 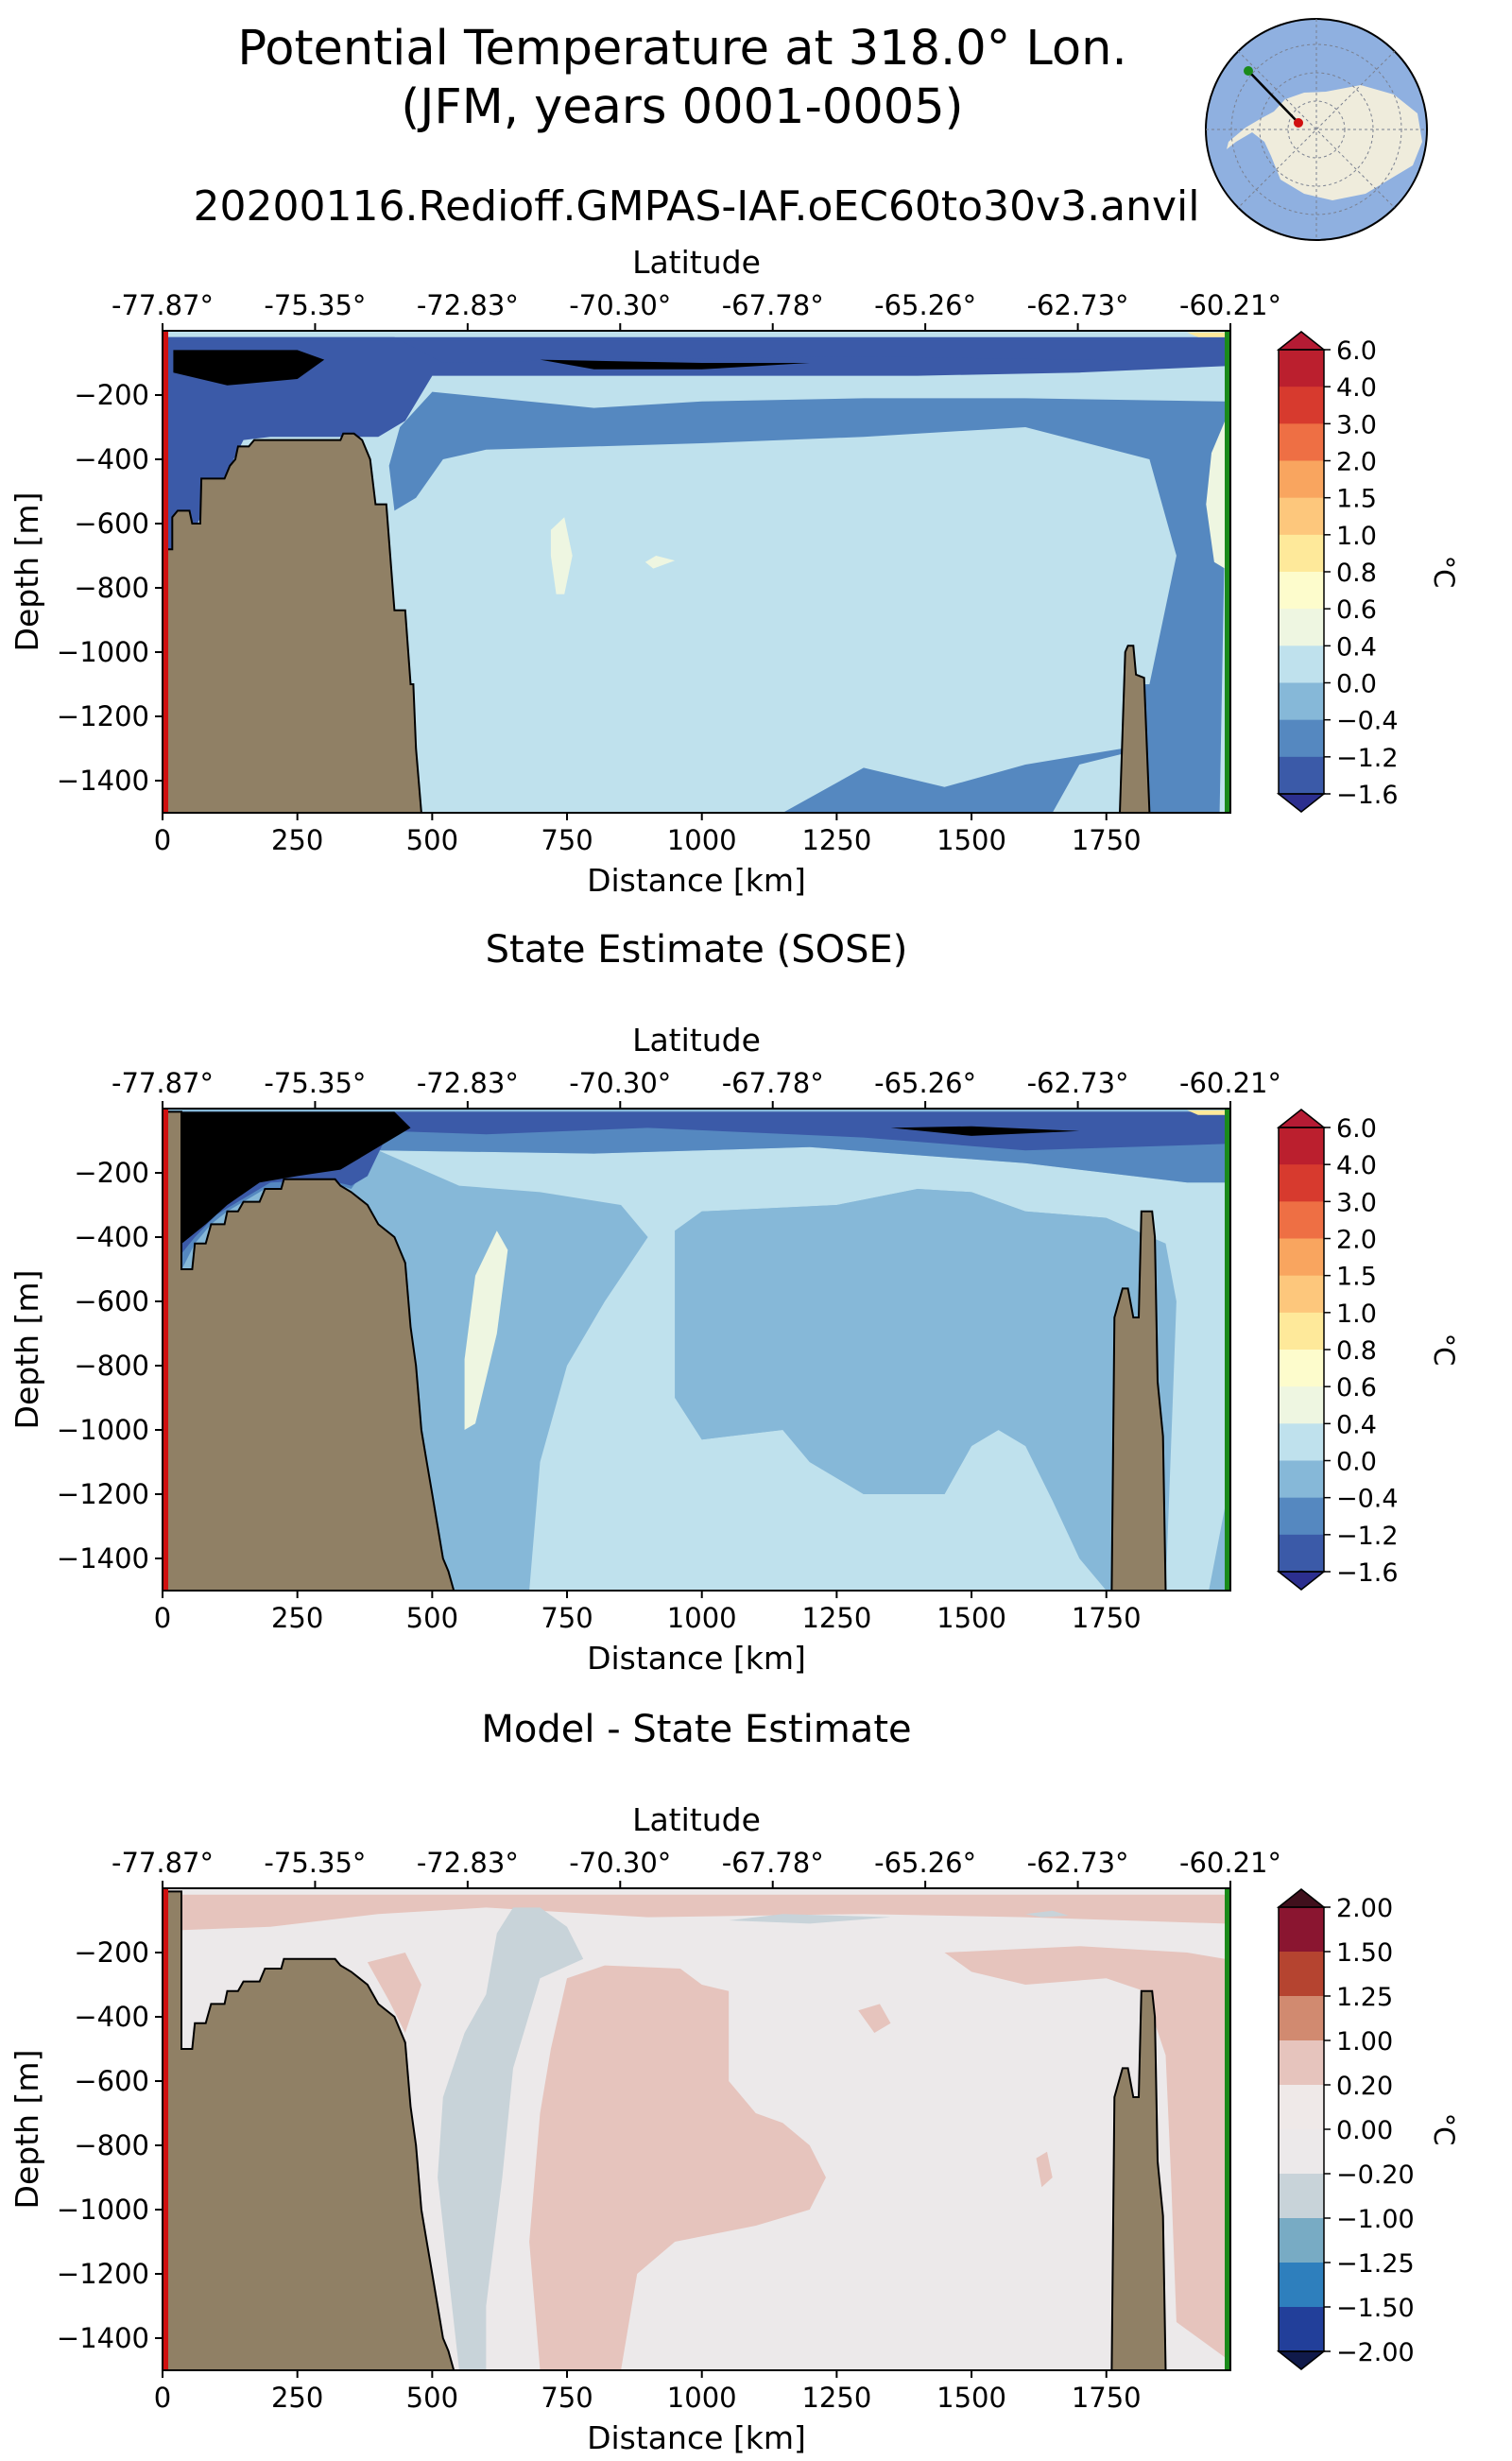 I want to click on x-tick-label: 1000, so click(x=702, y=1618).